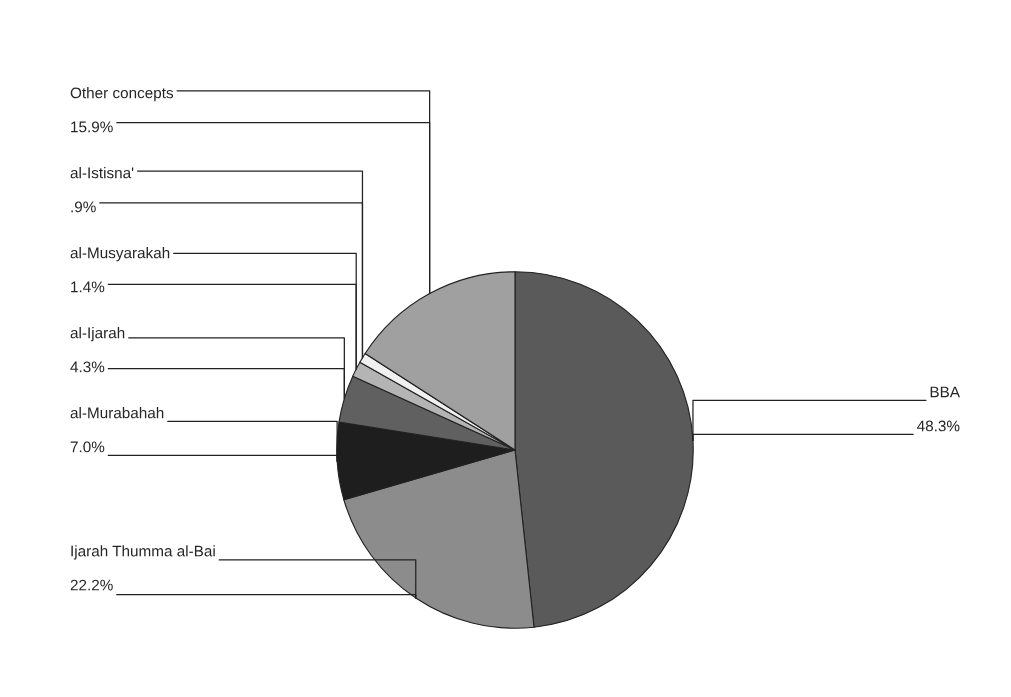 This screenshot has height=697, width=1011. What do you see at coordinates (143, 552) in the screenshot?
I see `slice-label: Ijarah Thumma al-Bai` at bounding box center [143, 552].